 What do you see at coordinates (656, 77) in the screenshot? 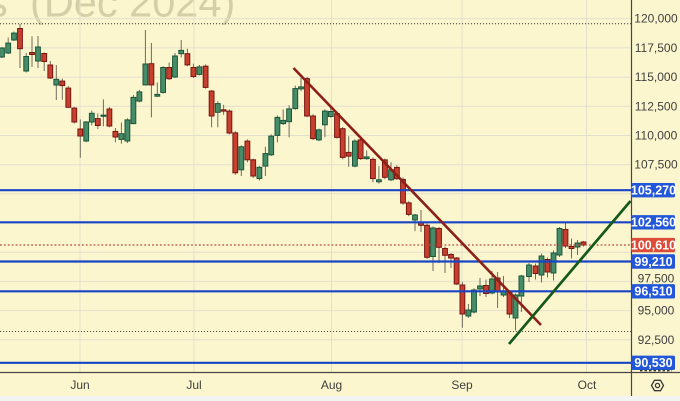
I see `svg-text: 115,000` at bounding box center [656, 77].